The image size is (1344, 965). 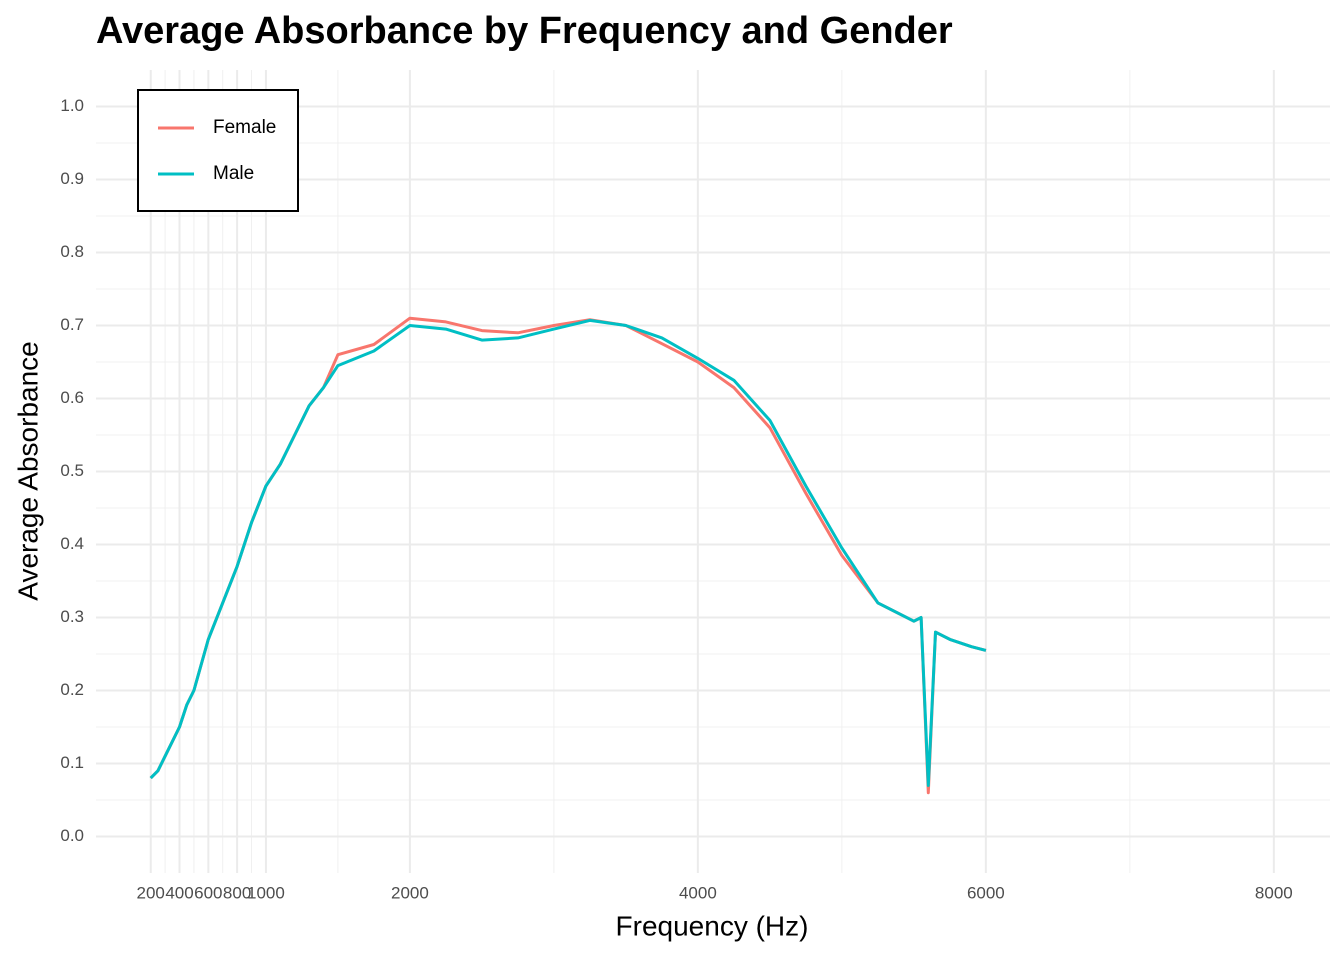 What do you see at coordinates (233, 173) in the screenshot?
I see `legend-label: Male` at bounding box center [233, 173].